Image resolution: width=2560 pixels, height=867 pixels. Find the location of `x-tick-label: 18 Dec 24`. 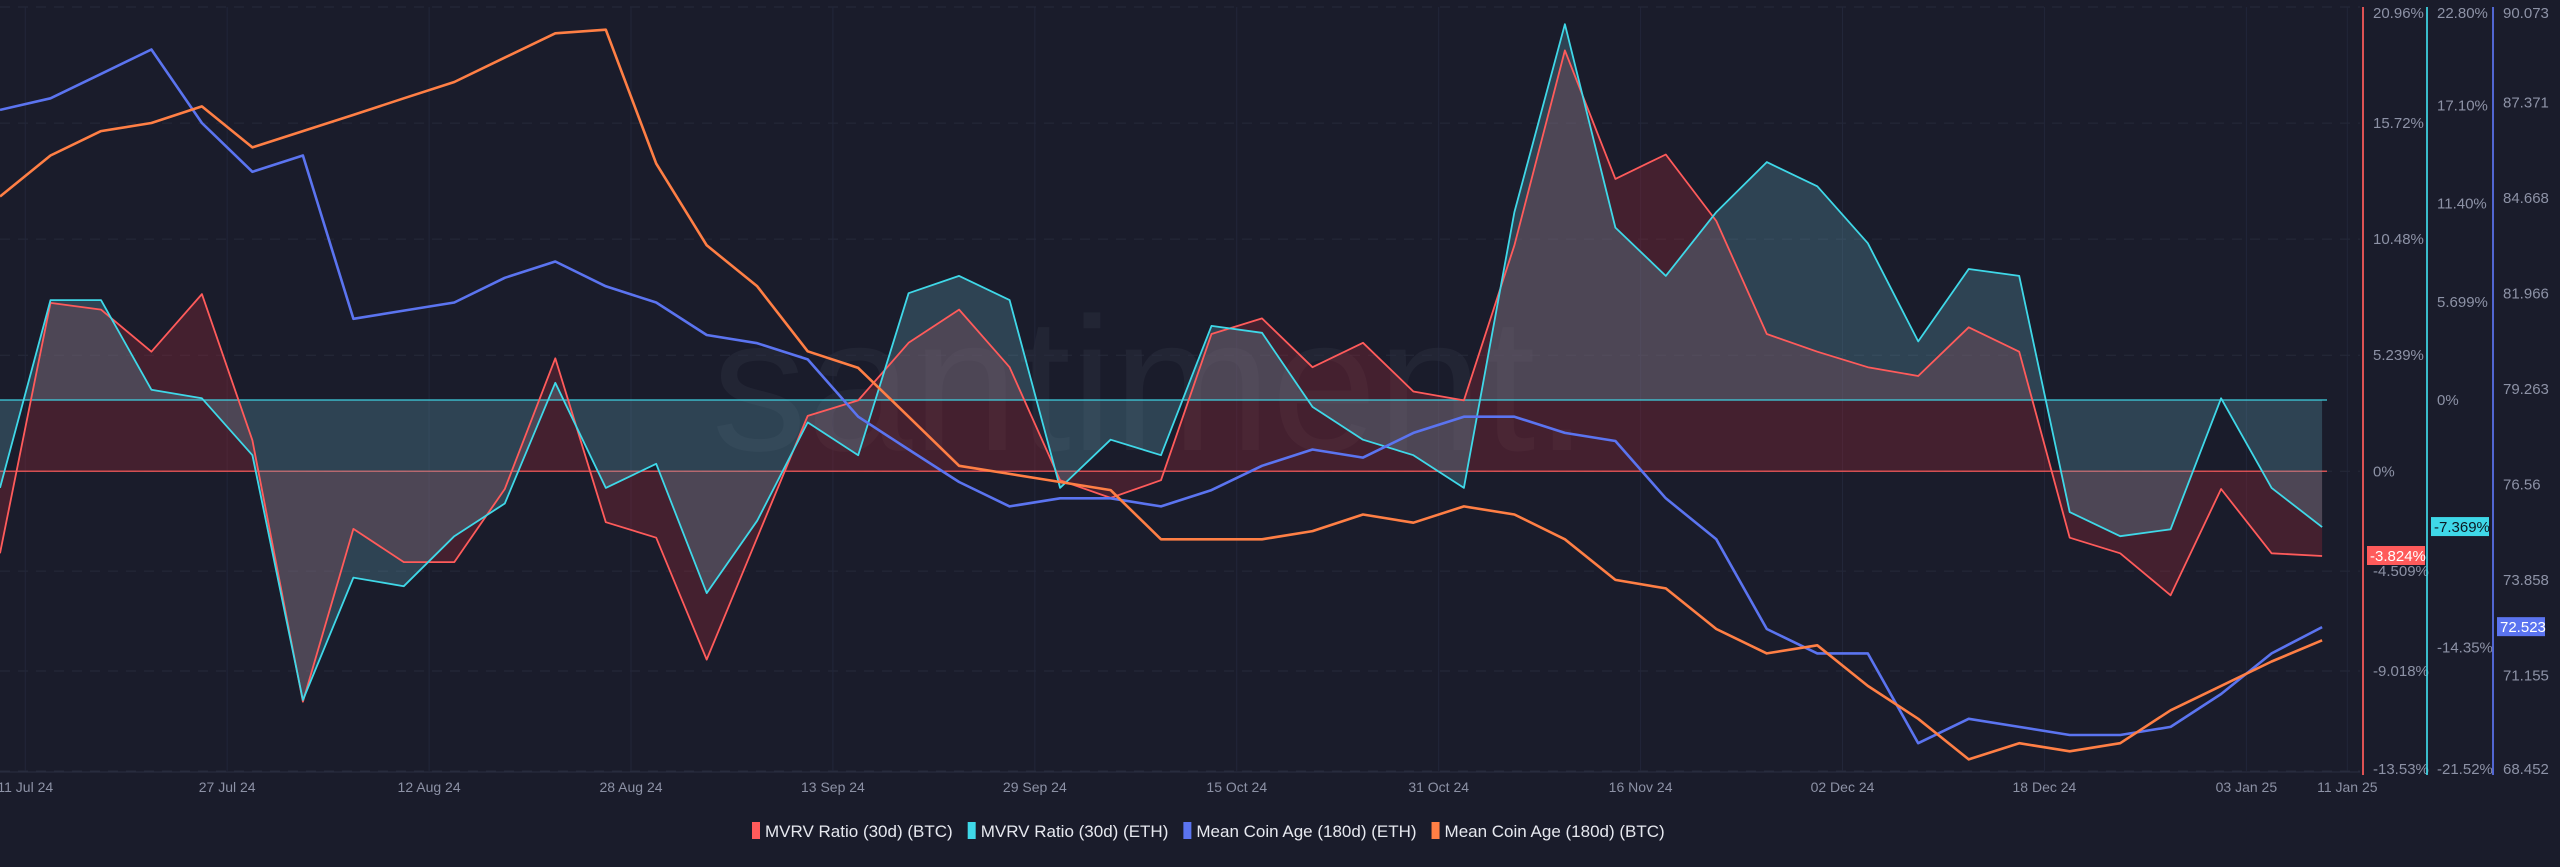

x-tick-label: 18 Dec 24 is located at coordinates (2045, 787).